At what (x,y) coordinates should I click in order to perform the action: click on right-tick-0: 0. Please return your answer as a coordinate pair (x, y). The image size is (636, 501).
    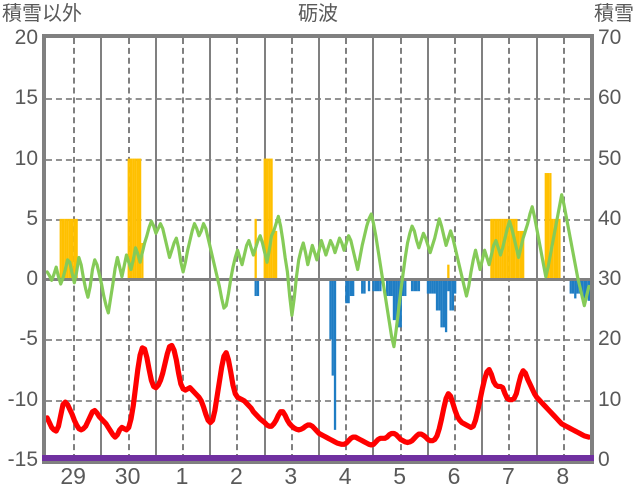
    Looking at the image, I should click on (604, 459).